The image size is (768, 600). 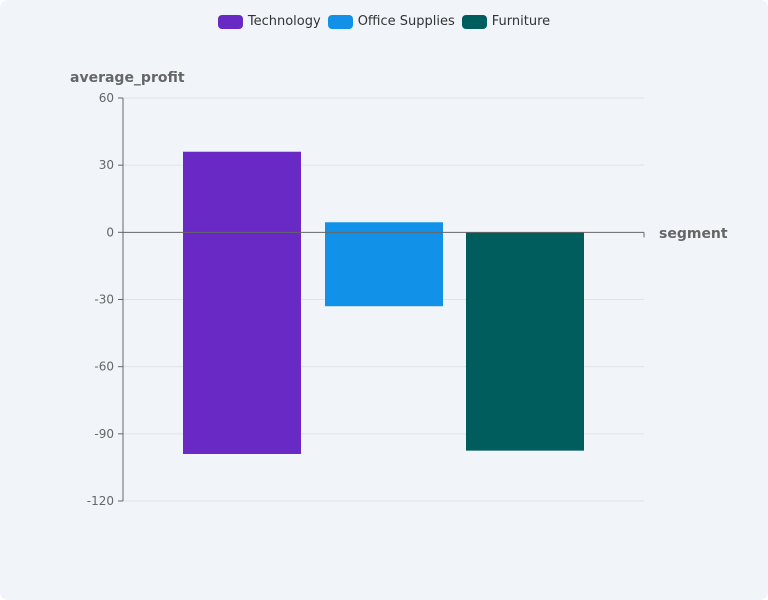 I want to click on bar-furniture, so click(x=525, y=341).